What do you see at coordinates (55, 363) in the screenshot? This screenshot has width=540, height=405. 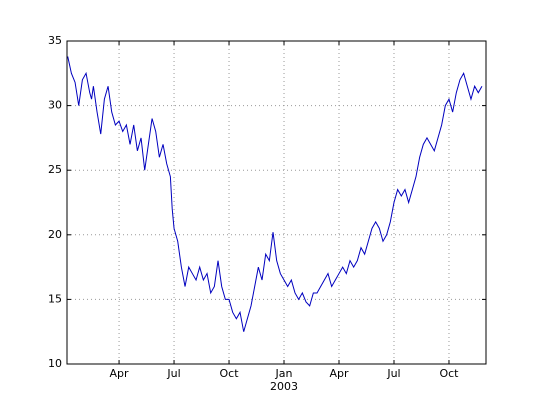 I see `y-tick-label: 10` at bounding box center [55, 363].